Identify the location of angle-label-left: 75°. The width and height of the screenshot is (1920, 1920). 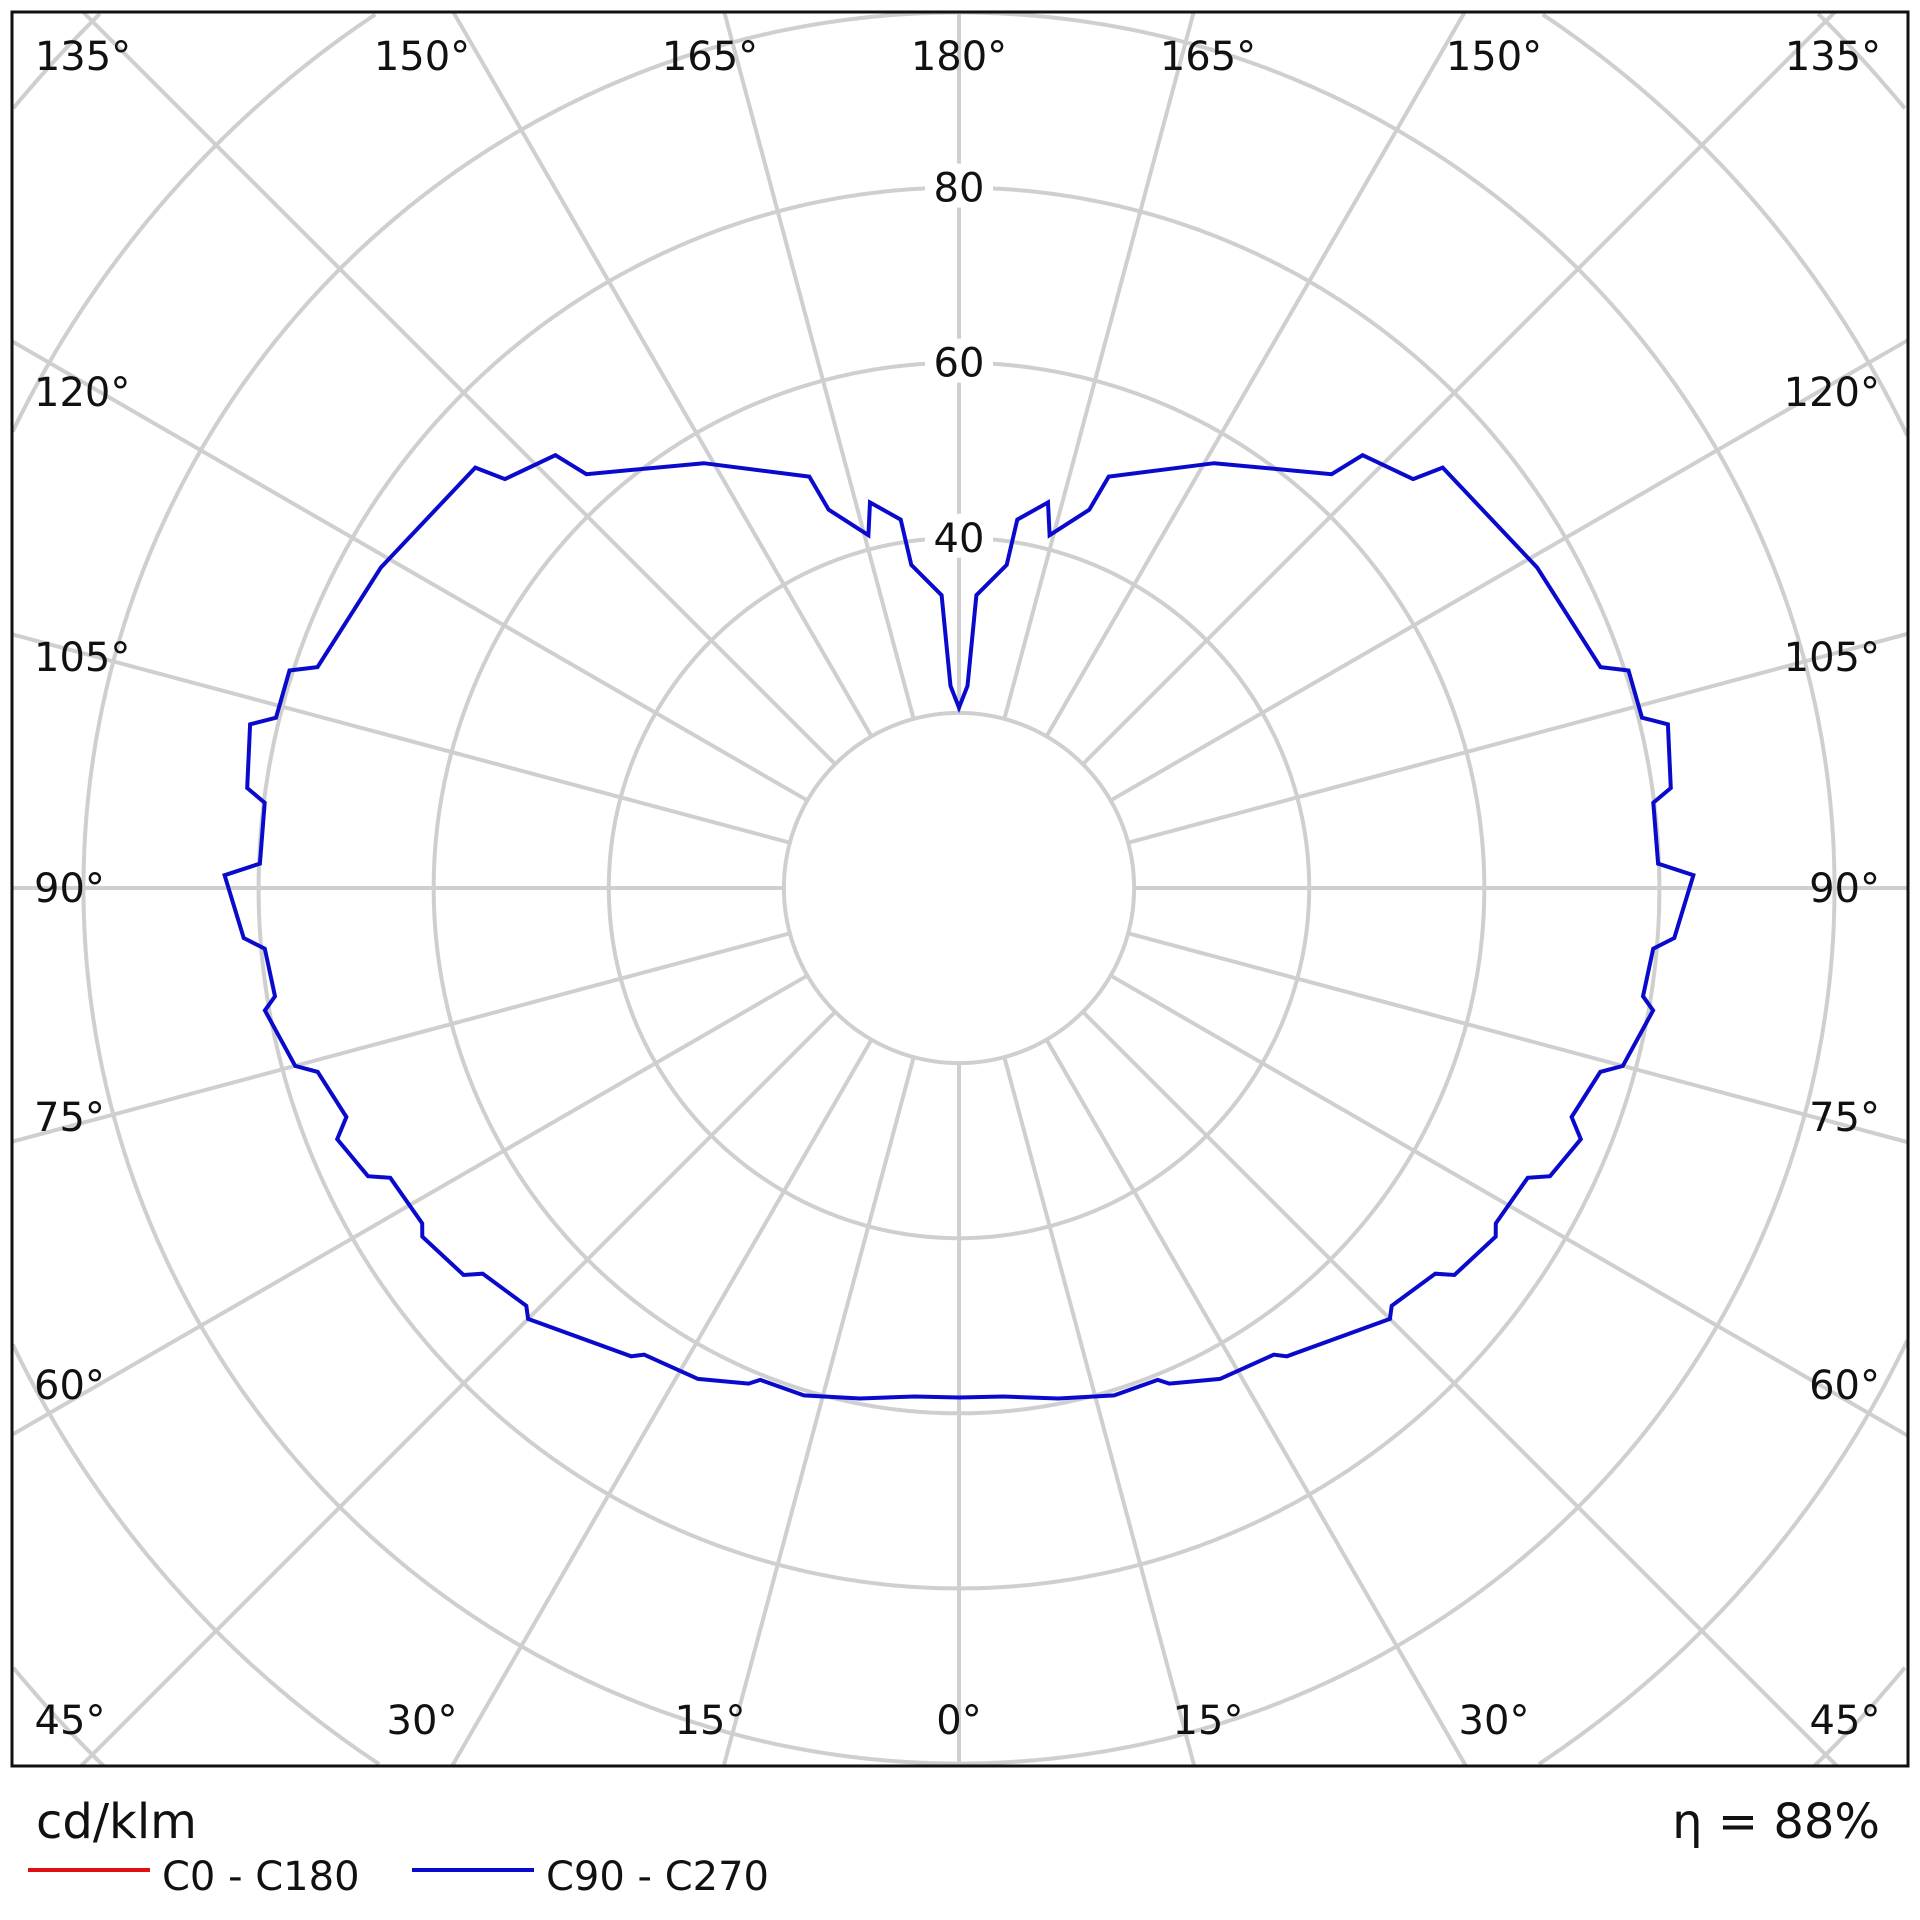
(69, 1118).